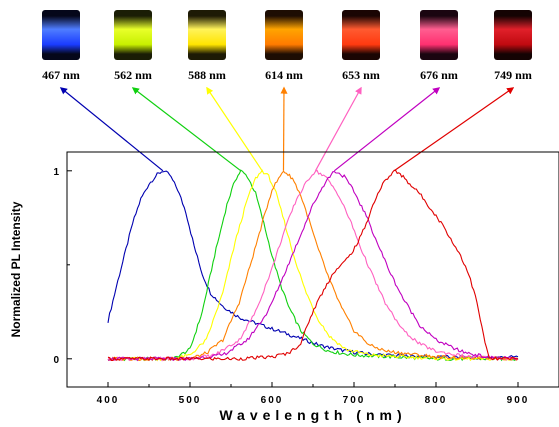 The image size is (559, 427). What do you see at coordinates (354, 400) in the screenshot?
I see `x-tick-label: 700` at bounding box center [354, 400].